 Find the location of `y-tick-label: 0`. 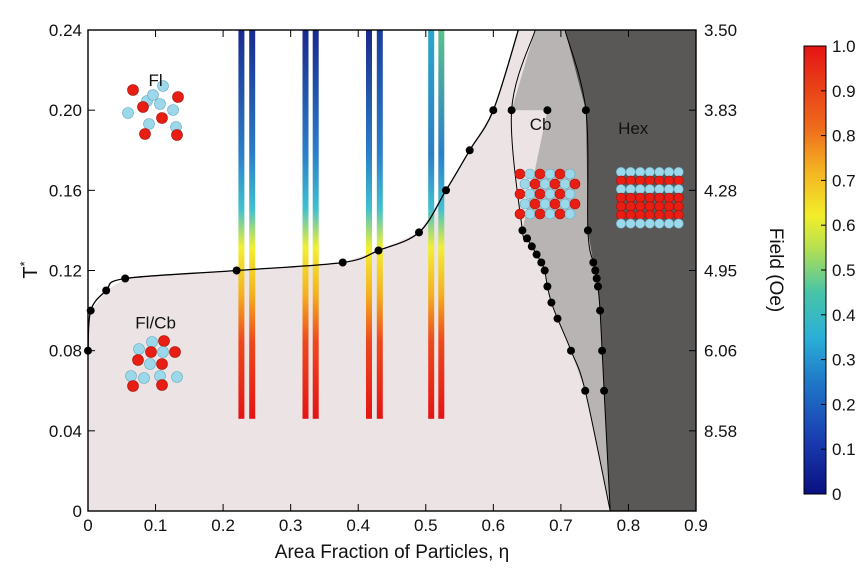

y-tick-label: 0 is located at coordinates (77, 511).